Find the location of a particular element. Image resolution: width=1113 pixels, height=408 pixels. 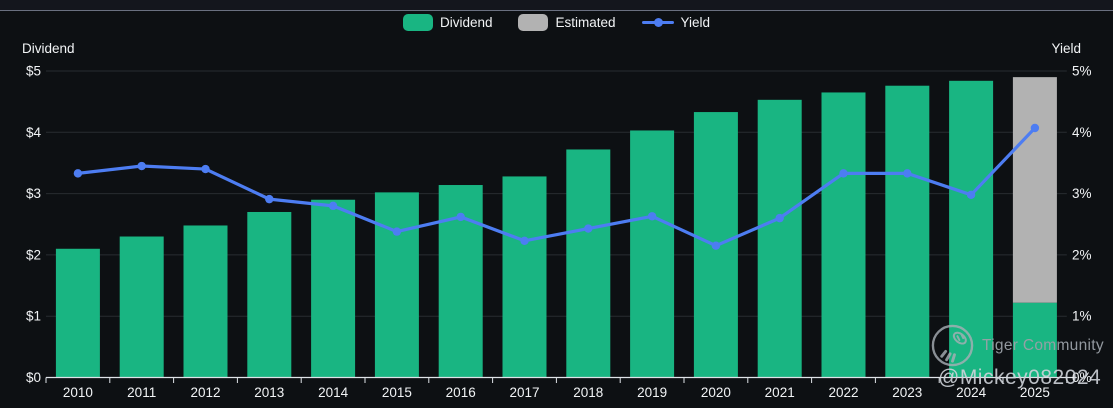

legend-item-yield: Yield is located at coordinates (676, 22).